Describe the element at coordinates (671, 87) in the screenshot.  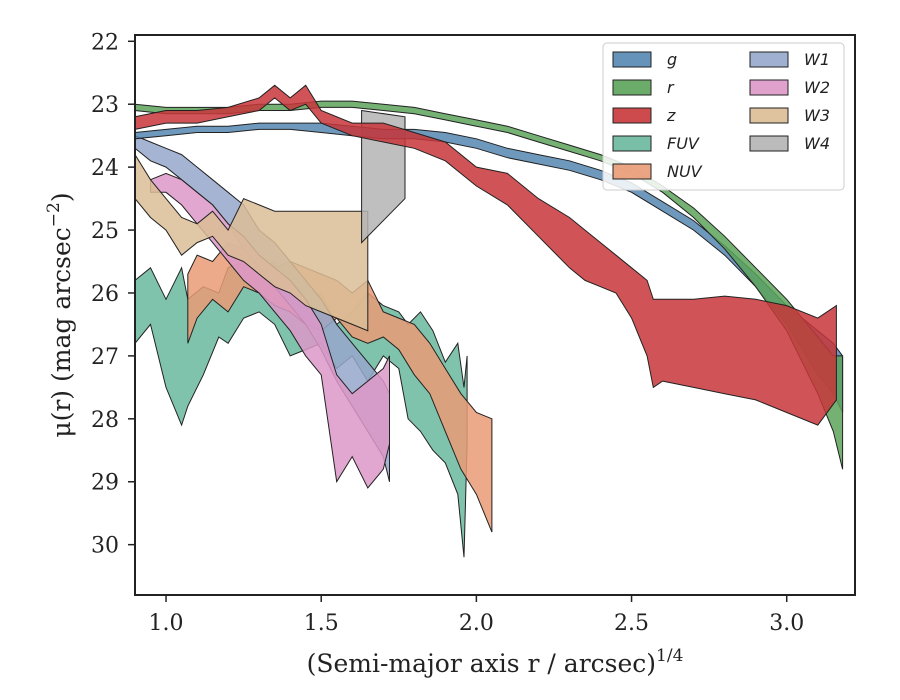
I see `legend-label-r: r` at that location.